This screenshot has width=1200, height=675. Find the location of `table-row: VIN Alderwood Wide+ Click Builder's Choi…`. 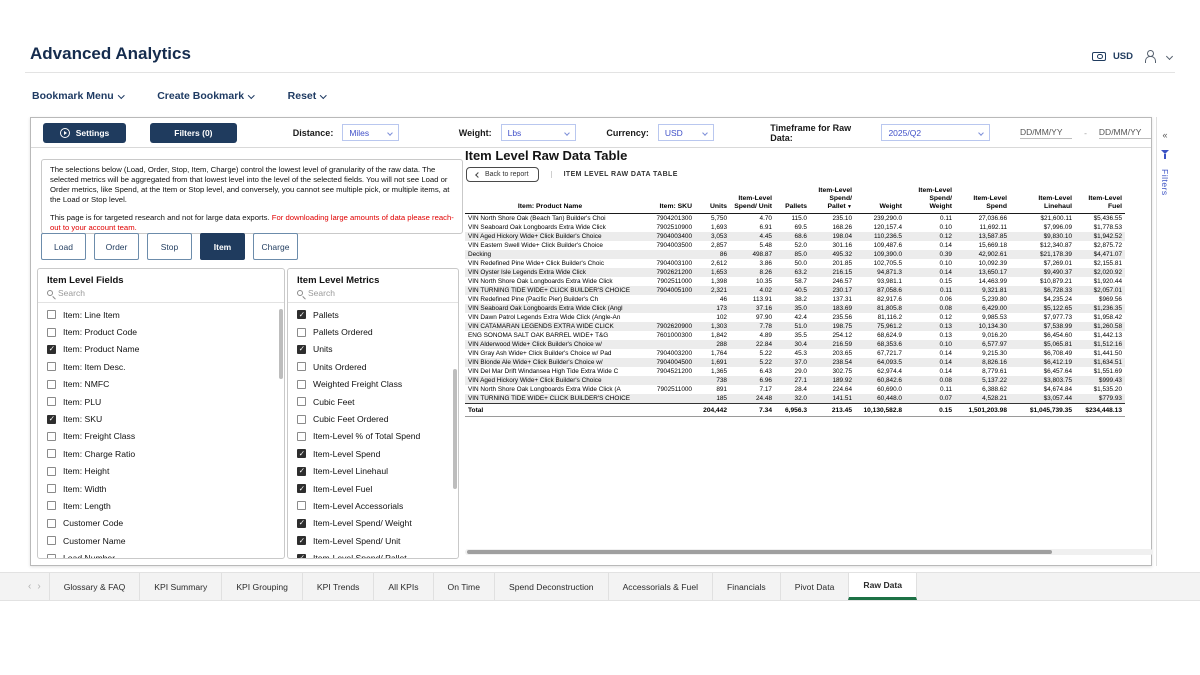

table-row: VIN Alderwood Wide+ Click Builder's Choi… is located at coordinates (795, 345).